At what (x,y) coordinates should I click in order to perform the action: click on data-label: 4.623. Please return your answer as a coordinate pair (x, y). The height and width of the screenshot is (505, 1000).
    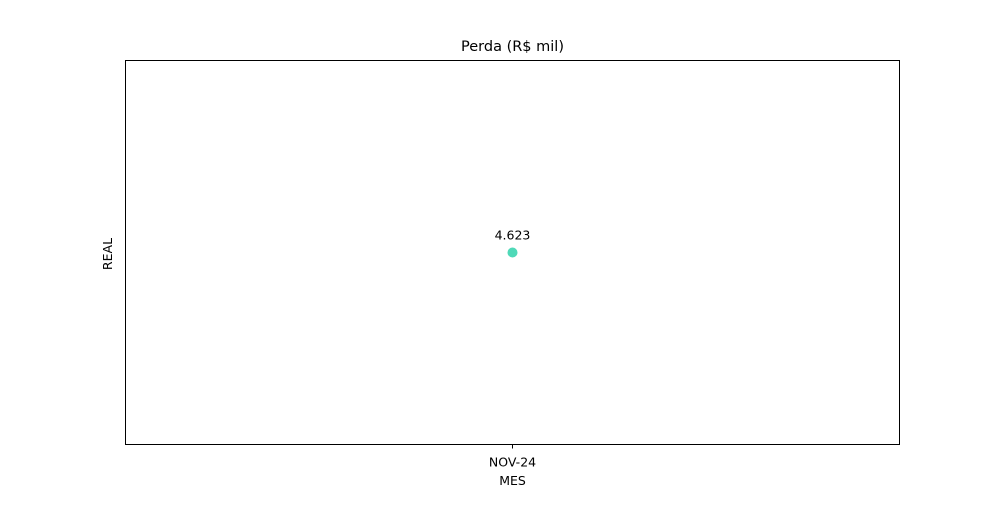
    Looking at the image, I should click on (513, 235).